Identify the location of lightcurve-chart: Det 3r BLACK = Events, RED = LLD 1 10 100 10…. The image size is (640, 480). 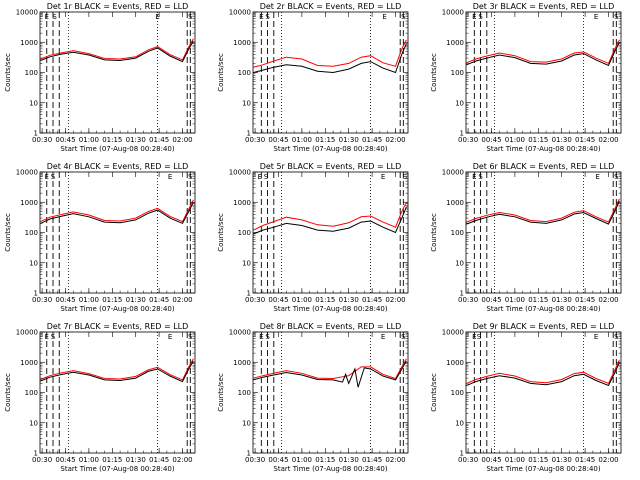
(526, 77).